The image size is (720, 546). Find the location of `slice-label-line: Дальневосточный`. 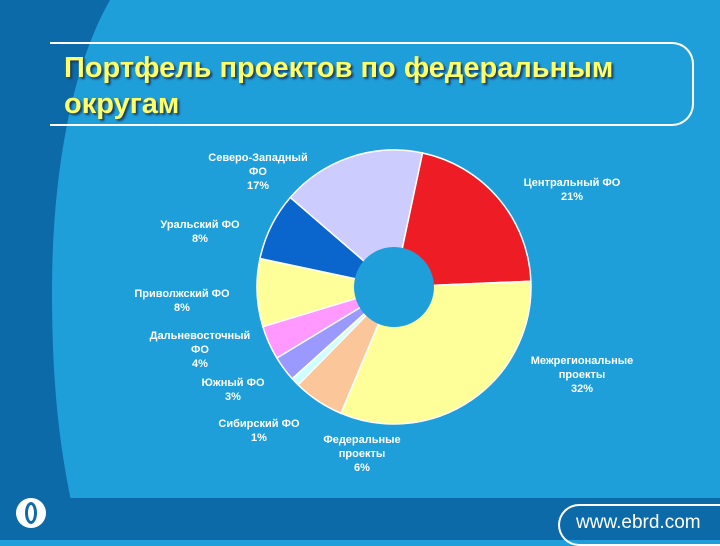

slice-label-line: Дальневосточный is located at coordinates (200, 336).